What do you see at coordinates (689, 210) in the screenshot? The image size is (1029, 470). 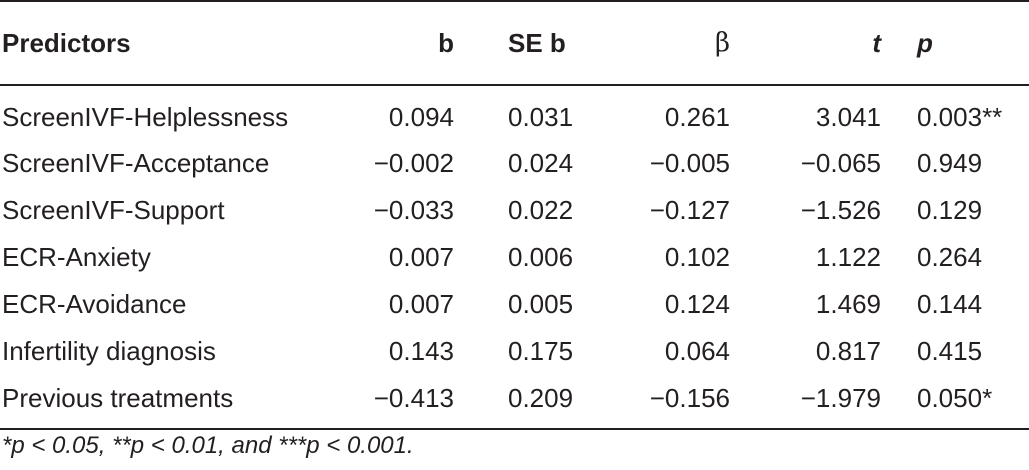 I see `cell-beta: −0.127` at bounding box center [689, 210].